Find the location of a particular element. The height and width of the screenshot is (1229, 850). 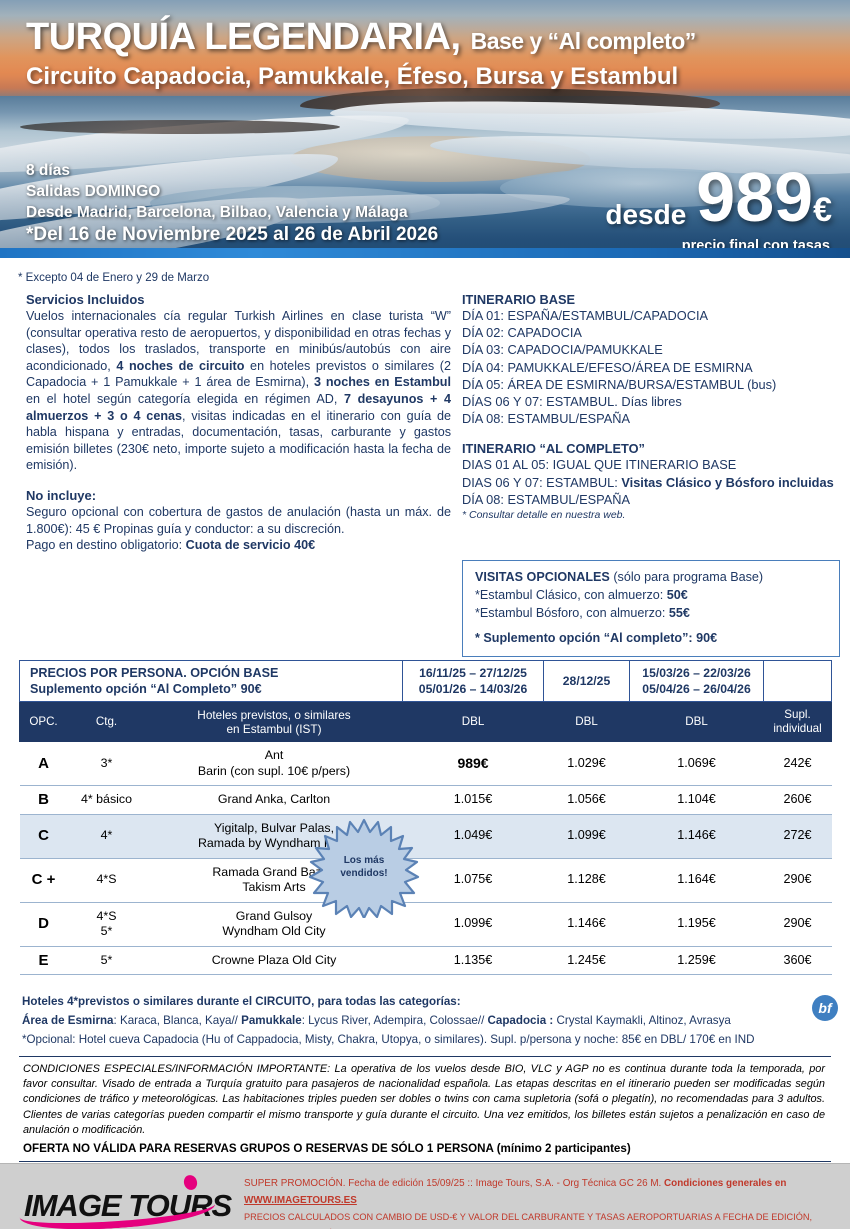

included-heading: Servicios Incluidos is located at coordinates (85, 299).